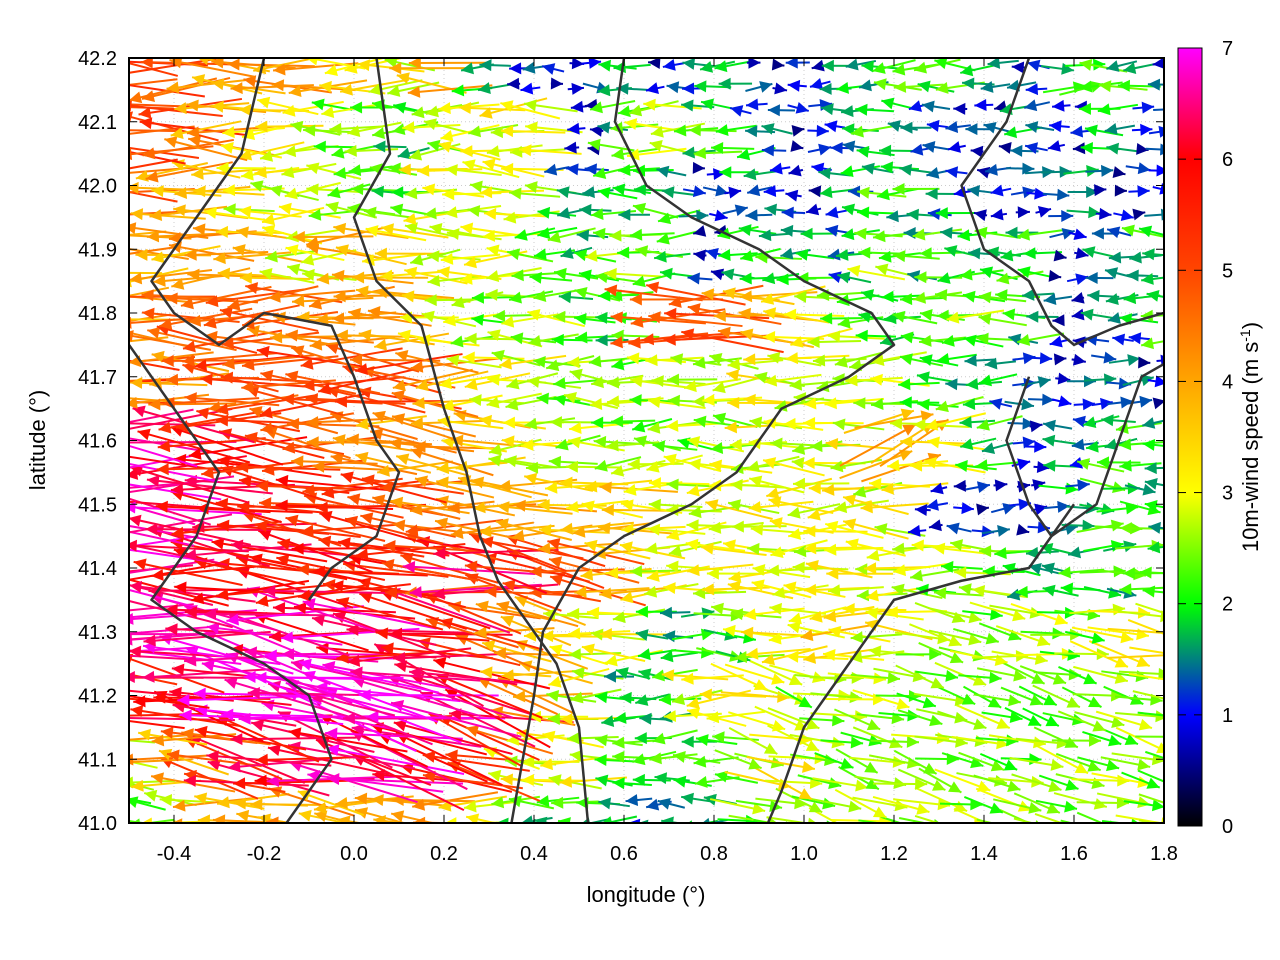 The image size is (1280, 960). What do you see at coordinates (444, 854) in the screenshot?
I see `x-tick-label: 0.2` at bounding box center [444, 854].